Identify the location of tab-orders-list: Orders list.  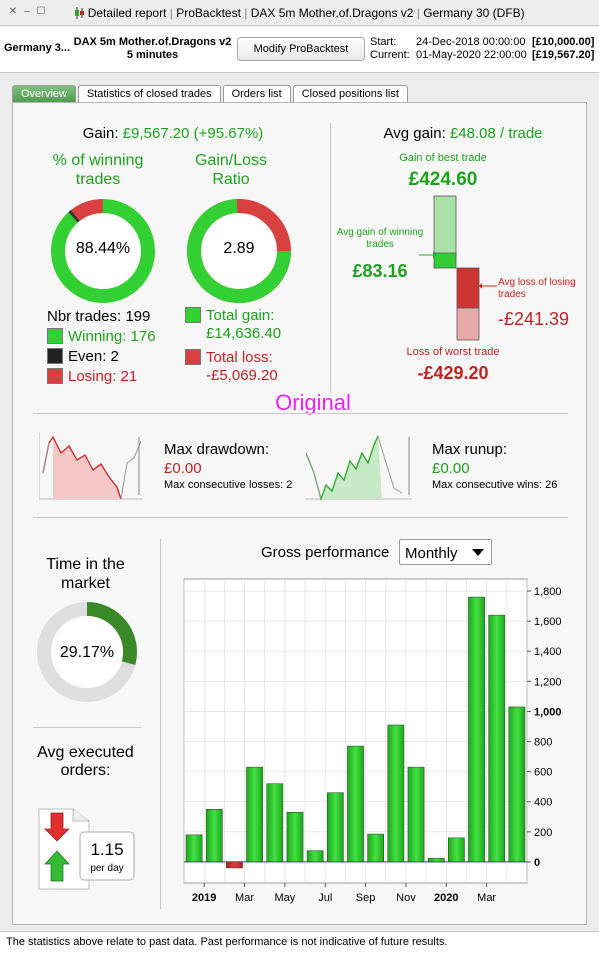
(256, 94).